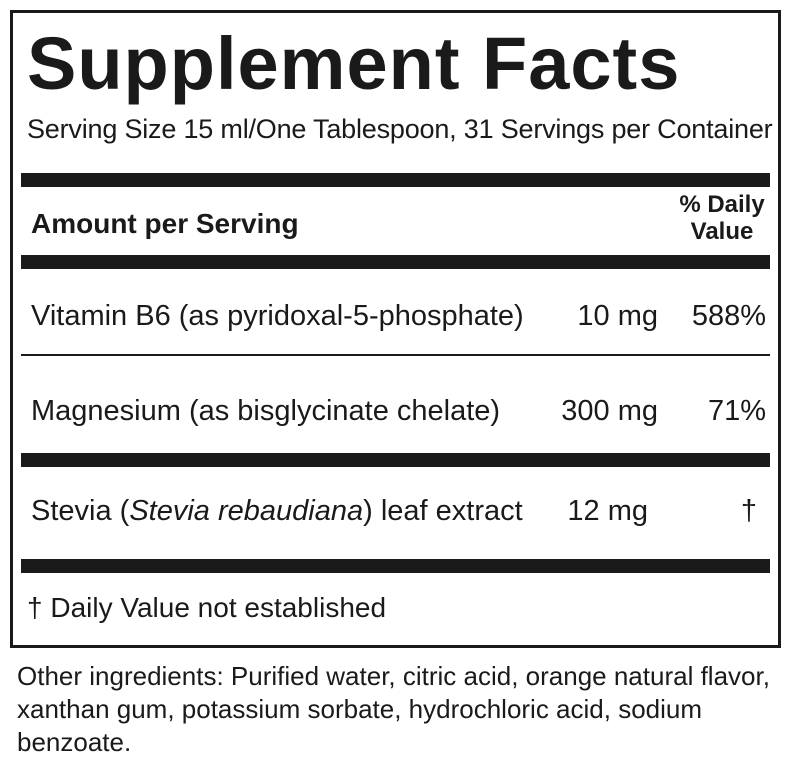 Image resolution: width=800 pixels, height=770 pixels. I want to click on daily-value-header-line1: % Daily, so click(722, 204).